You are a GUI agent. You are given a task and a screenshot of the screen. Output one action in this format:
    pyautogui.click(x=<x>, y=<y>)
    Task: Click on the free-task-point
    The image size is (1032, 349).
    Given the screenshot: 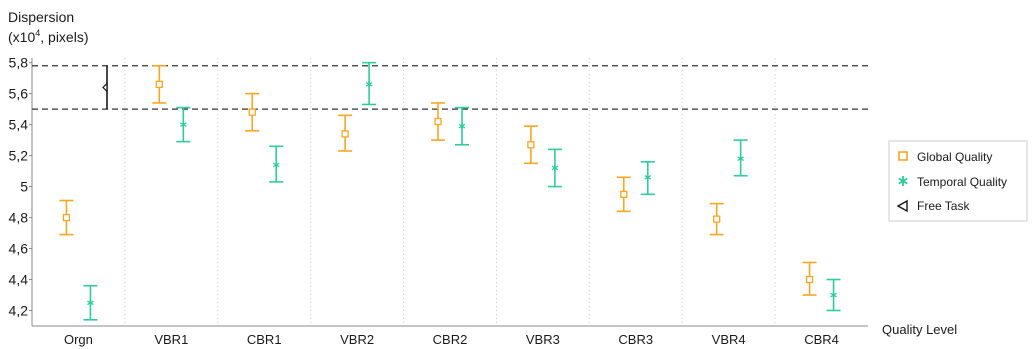 What is the action you would take?
    pyautogui.click(x=105, y=87)
    